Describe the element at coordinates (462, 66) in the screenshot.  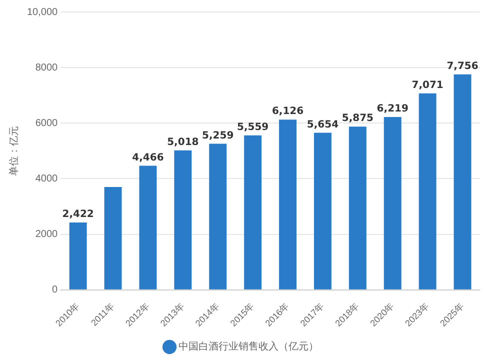
I see `data-label: 7,756` at that location.